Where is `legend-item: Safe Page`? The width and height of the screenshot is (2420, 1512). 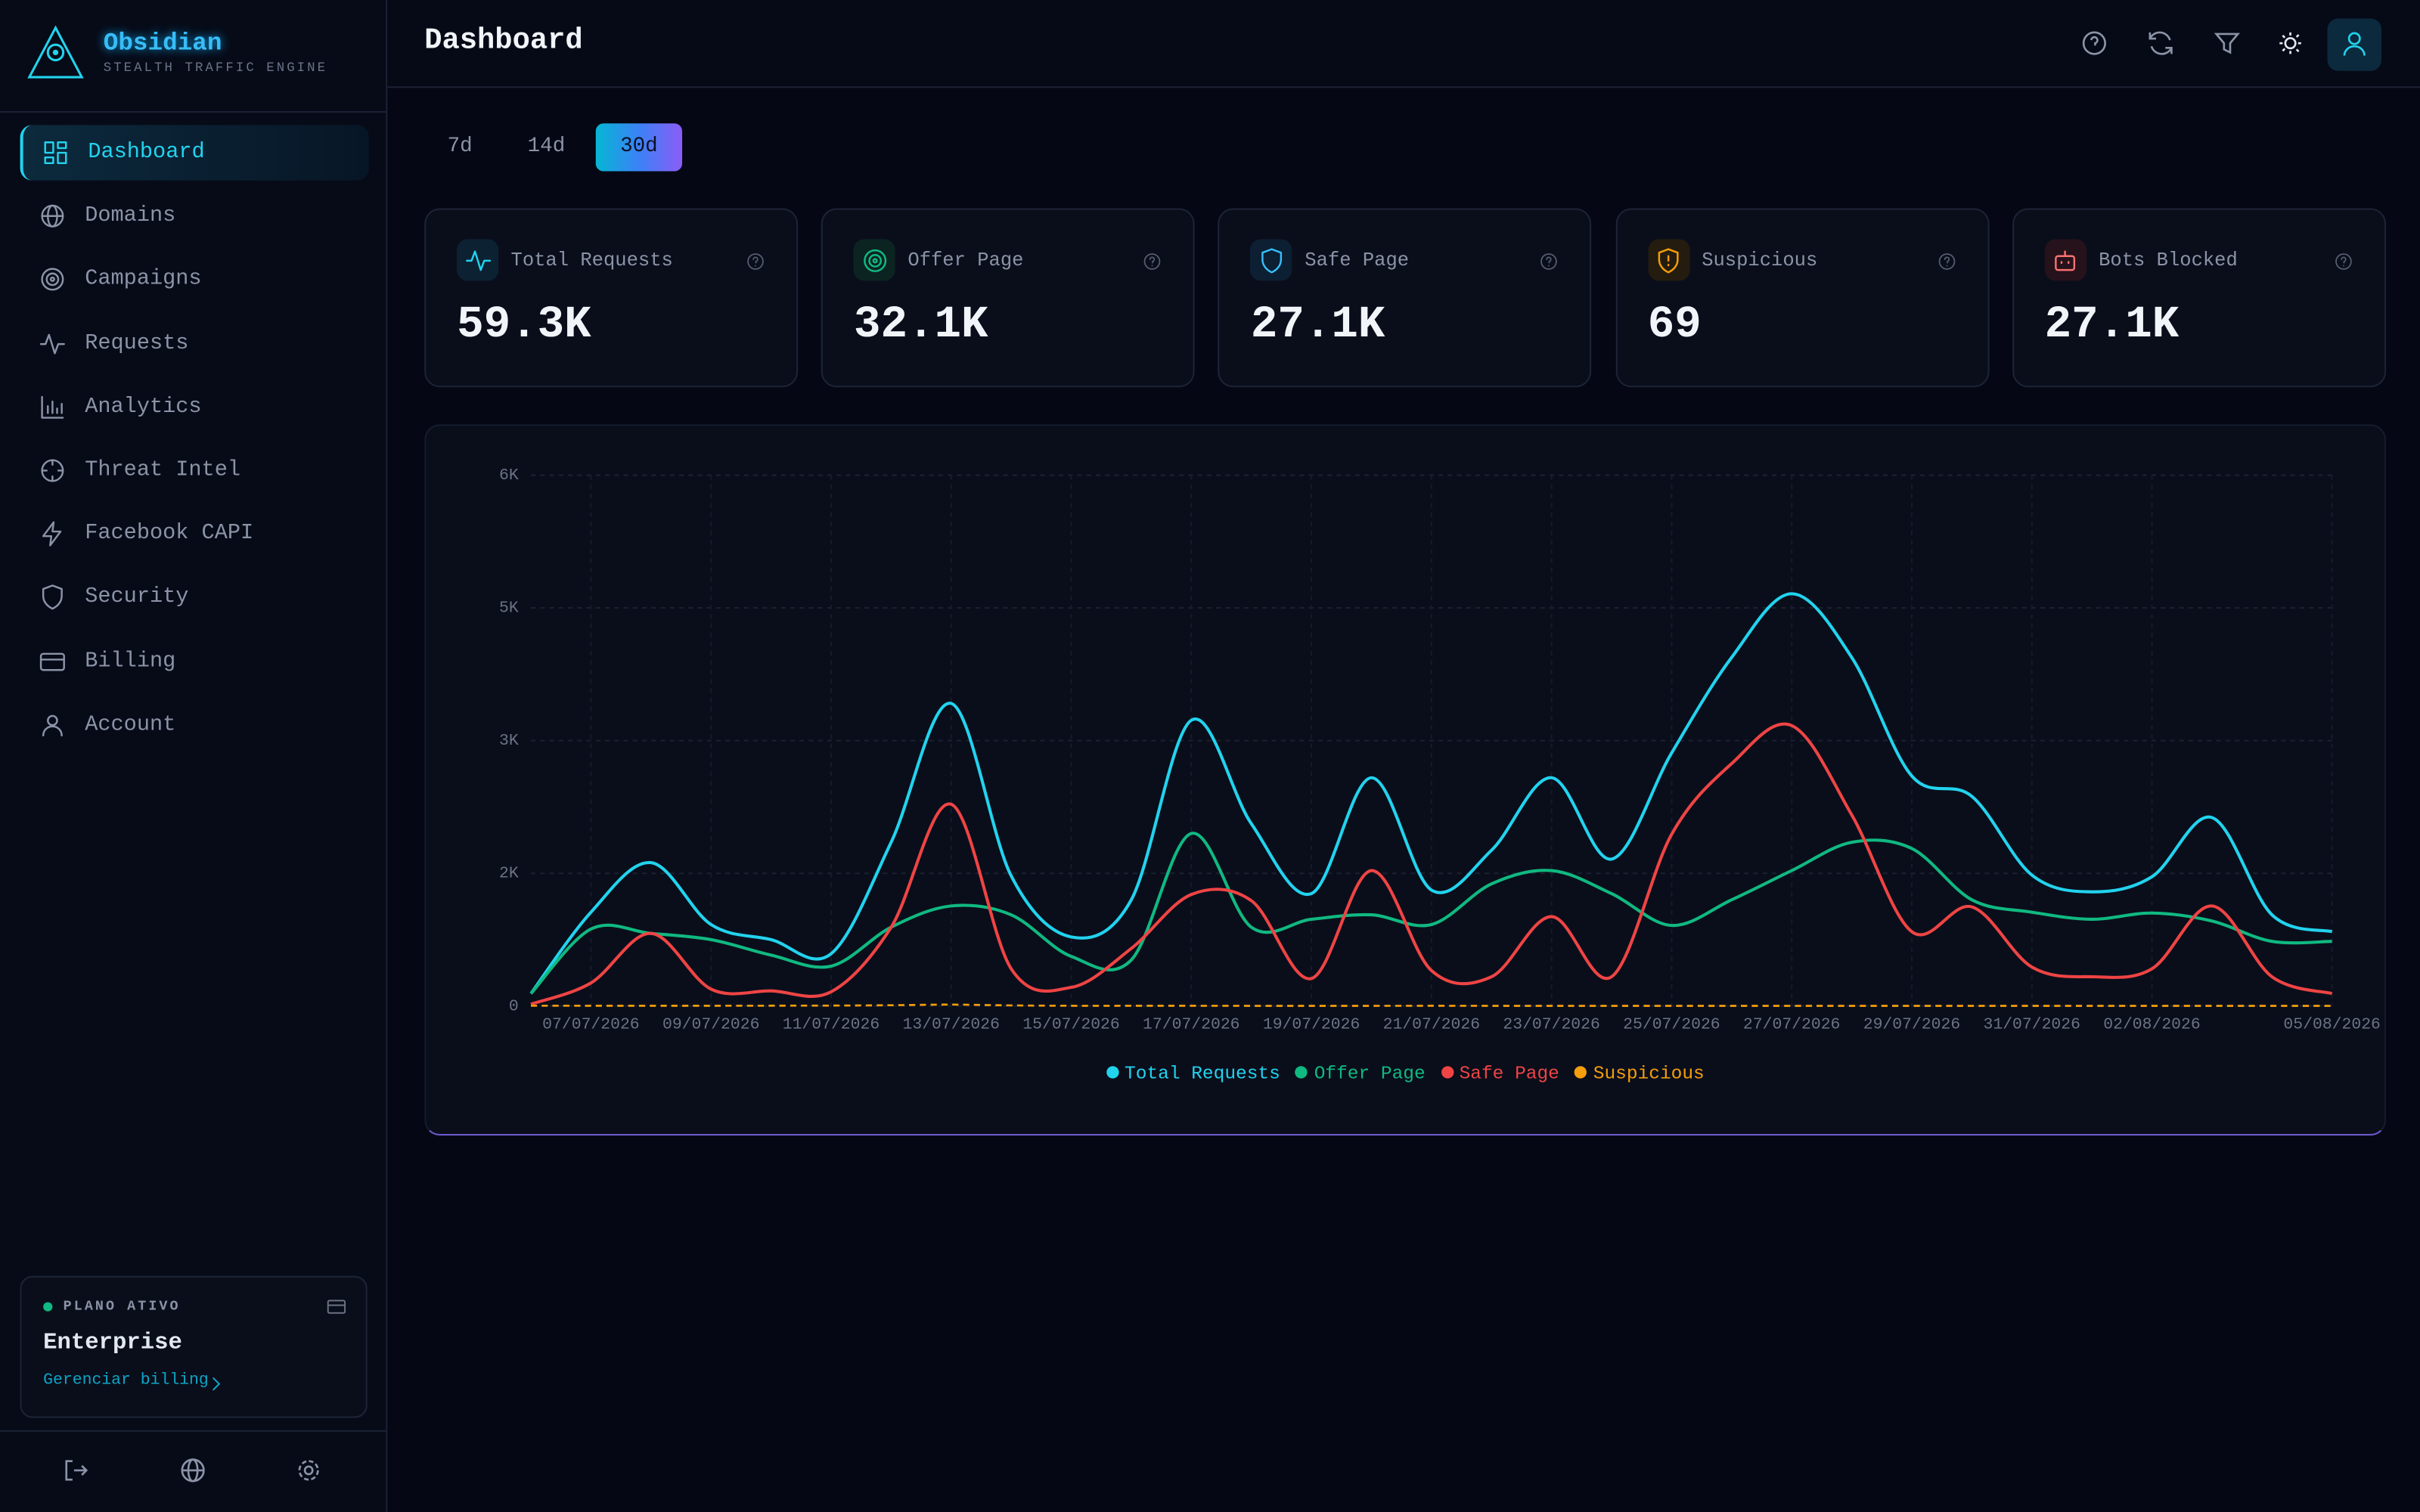 legend-item: Safe Page is located at coordinates (1500, 1074).